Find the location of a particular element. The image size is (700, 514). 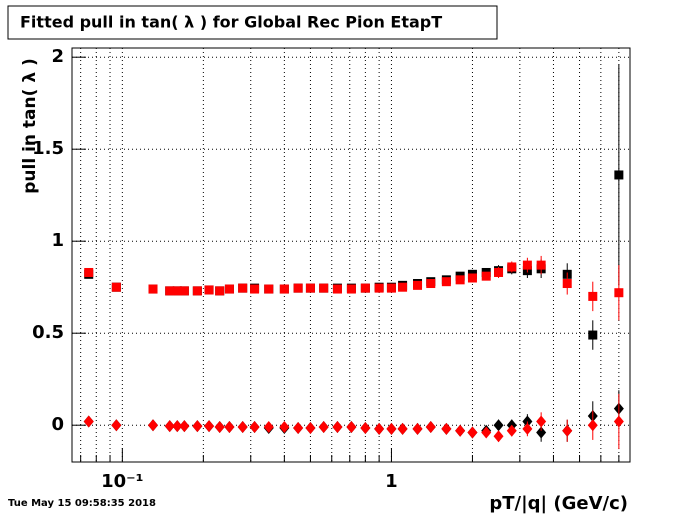

y-tick-label: 0.5 is located at coordinates (48, 332).